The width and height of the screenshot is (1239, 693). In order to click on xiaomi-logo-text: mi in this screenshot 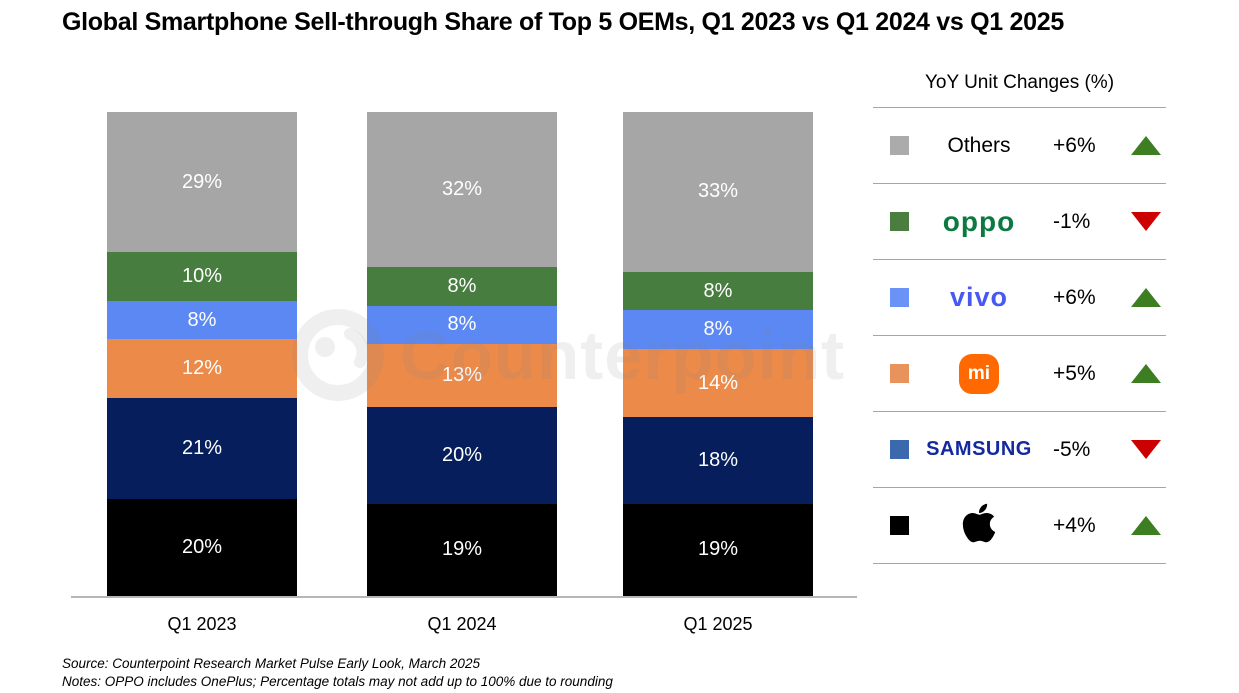, I will do `click(979, 373)`.